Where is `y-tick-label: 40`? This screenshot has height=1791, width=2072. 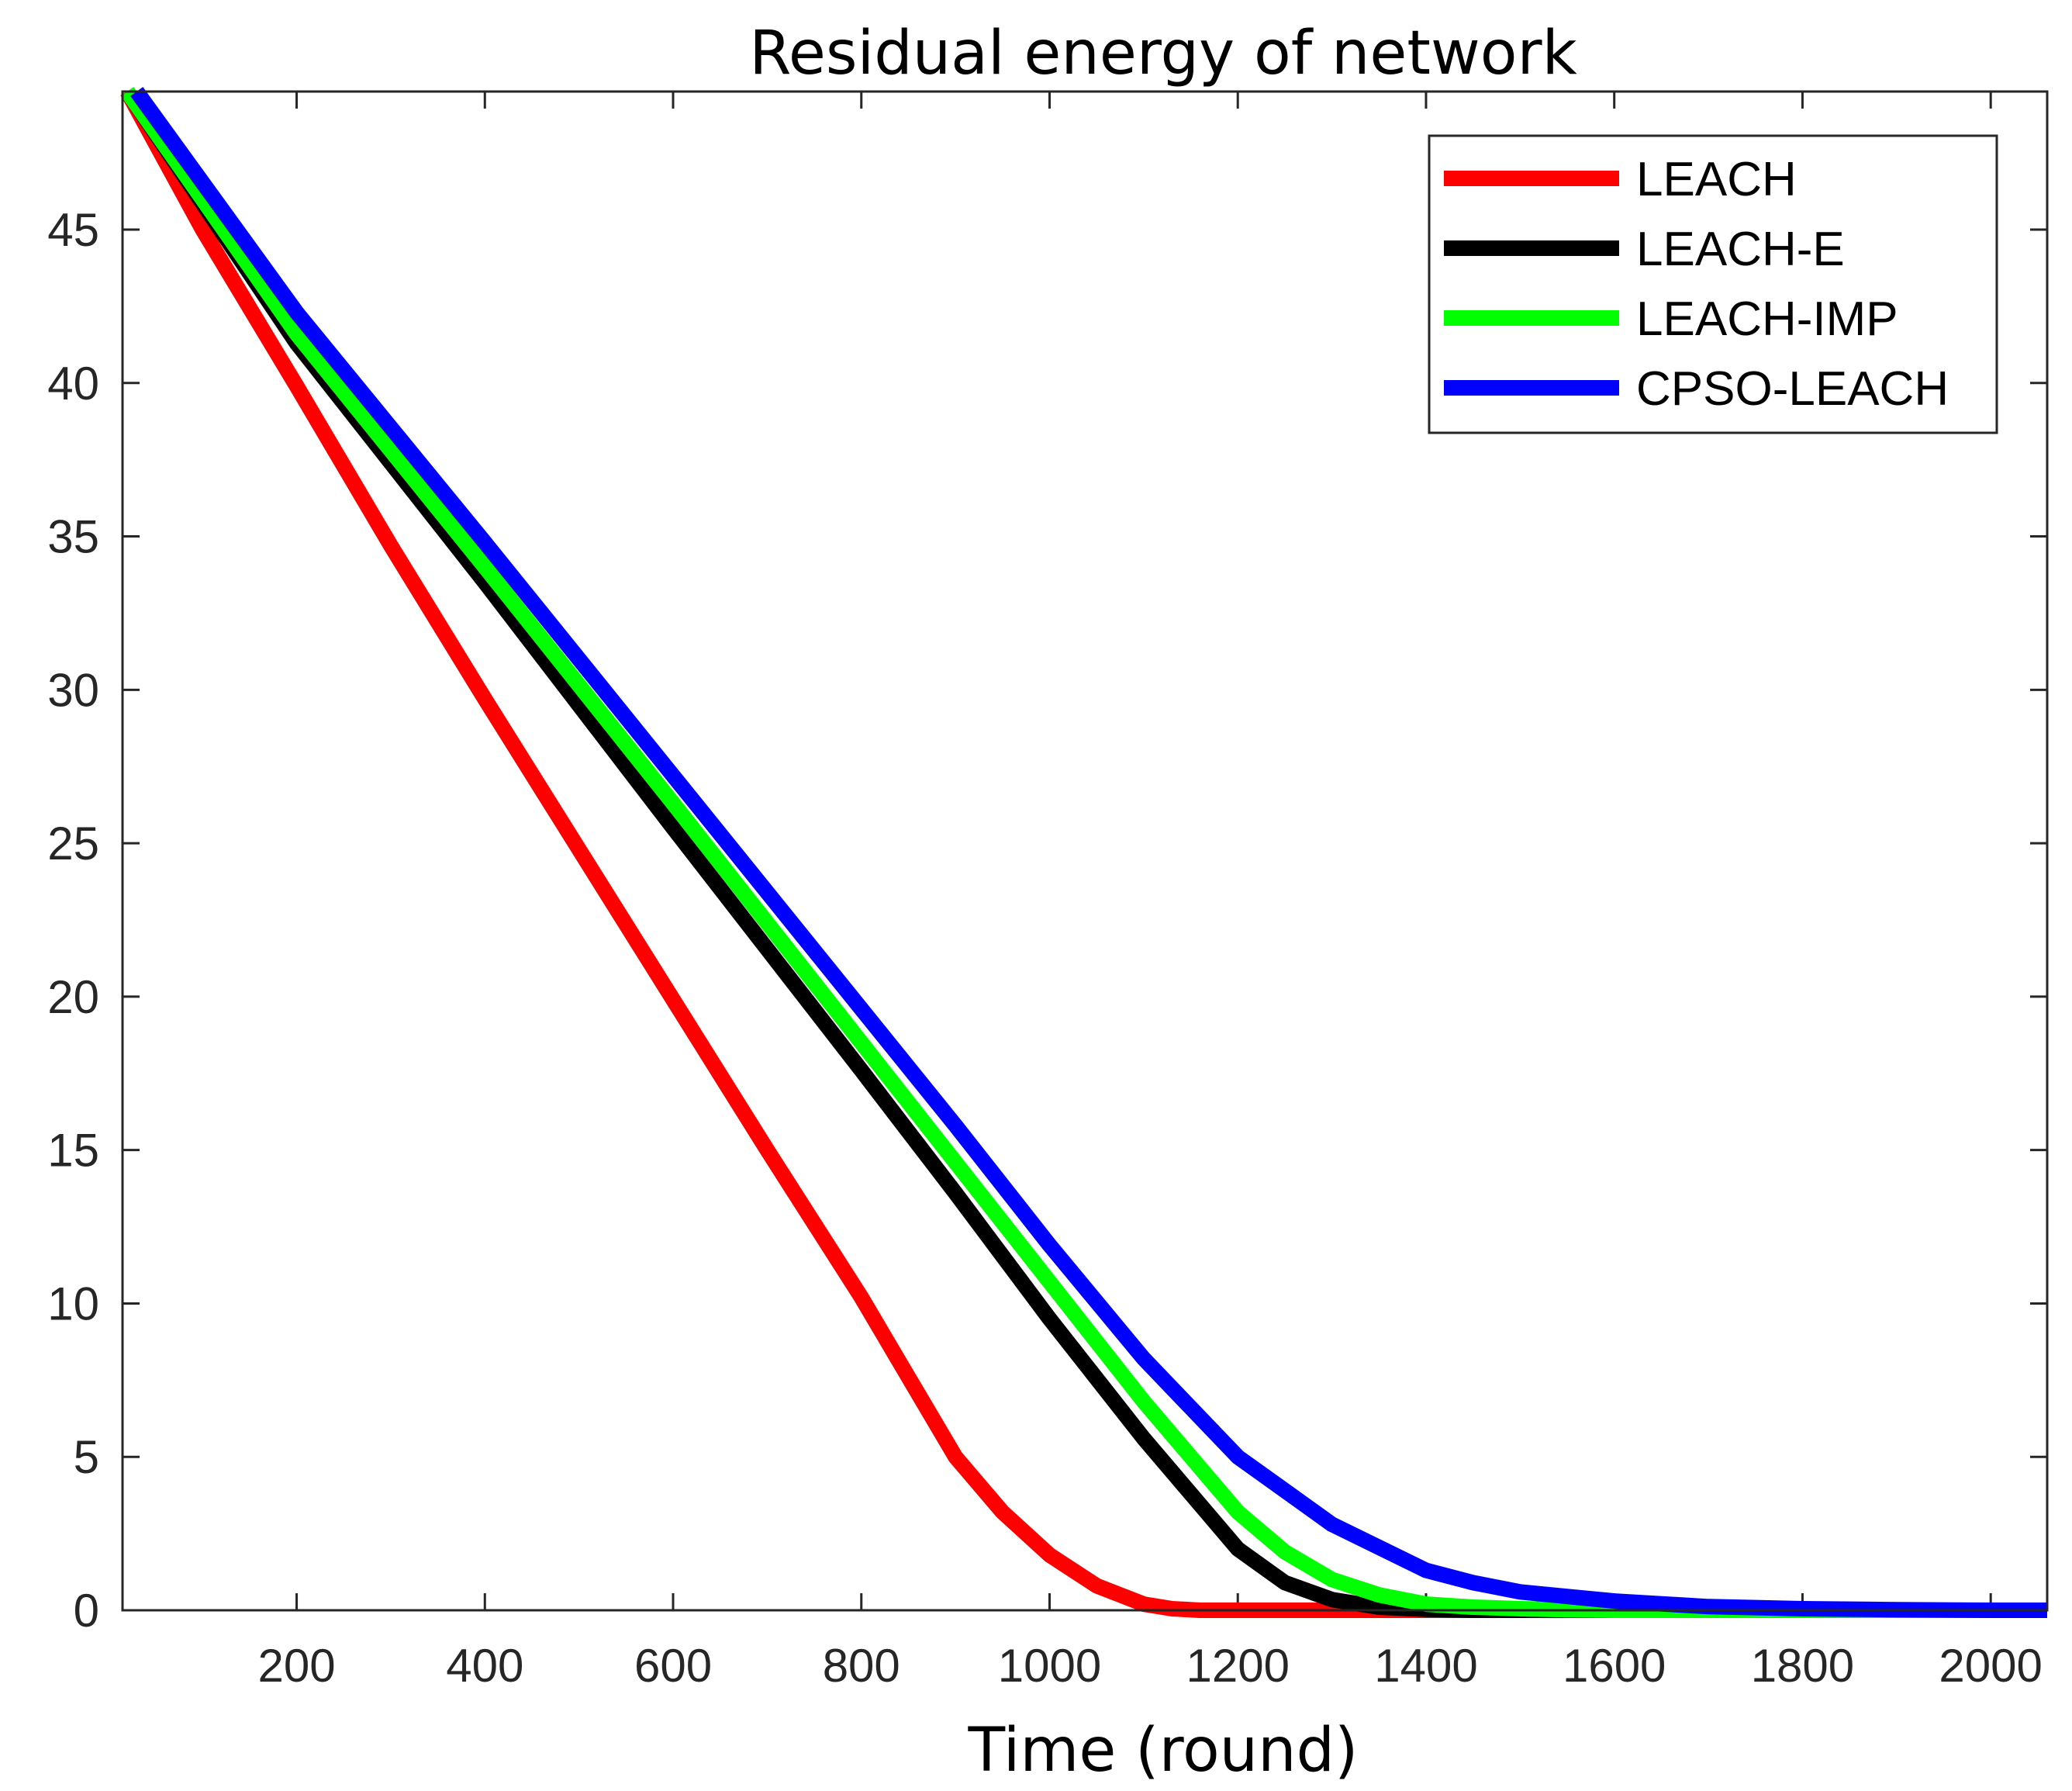
y-tick-label: 40 is located at coordinates (73, 384).